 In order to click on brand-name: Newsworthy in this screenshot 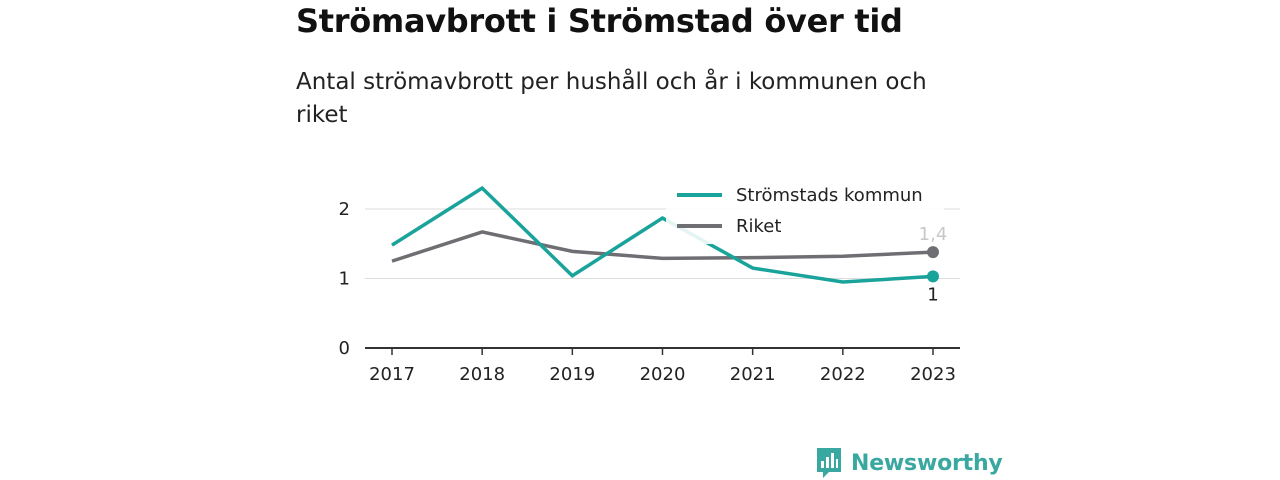, I will do `click(927, 463)`.